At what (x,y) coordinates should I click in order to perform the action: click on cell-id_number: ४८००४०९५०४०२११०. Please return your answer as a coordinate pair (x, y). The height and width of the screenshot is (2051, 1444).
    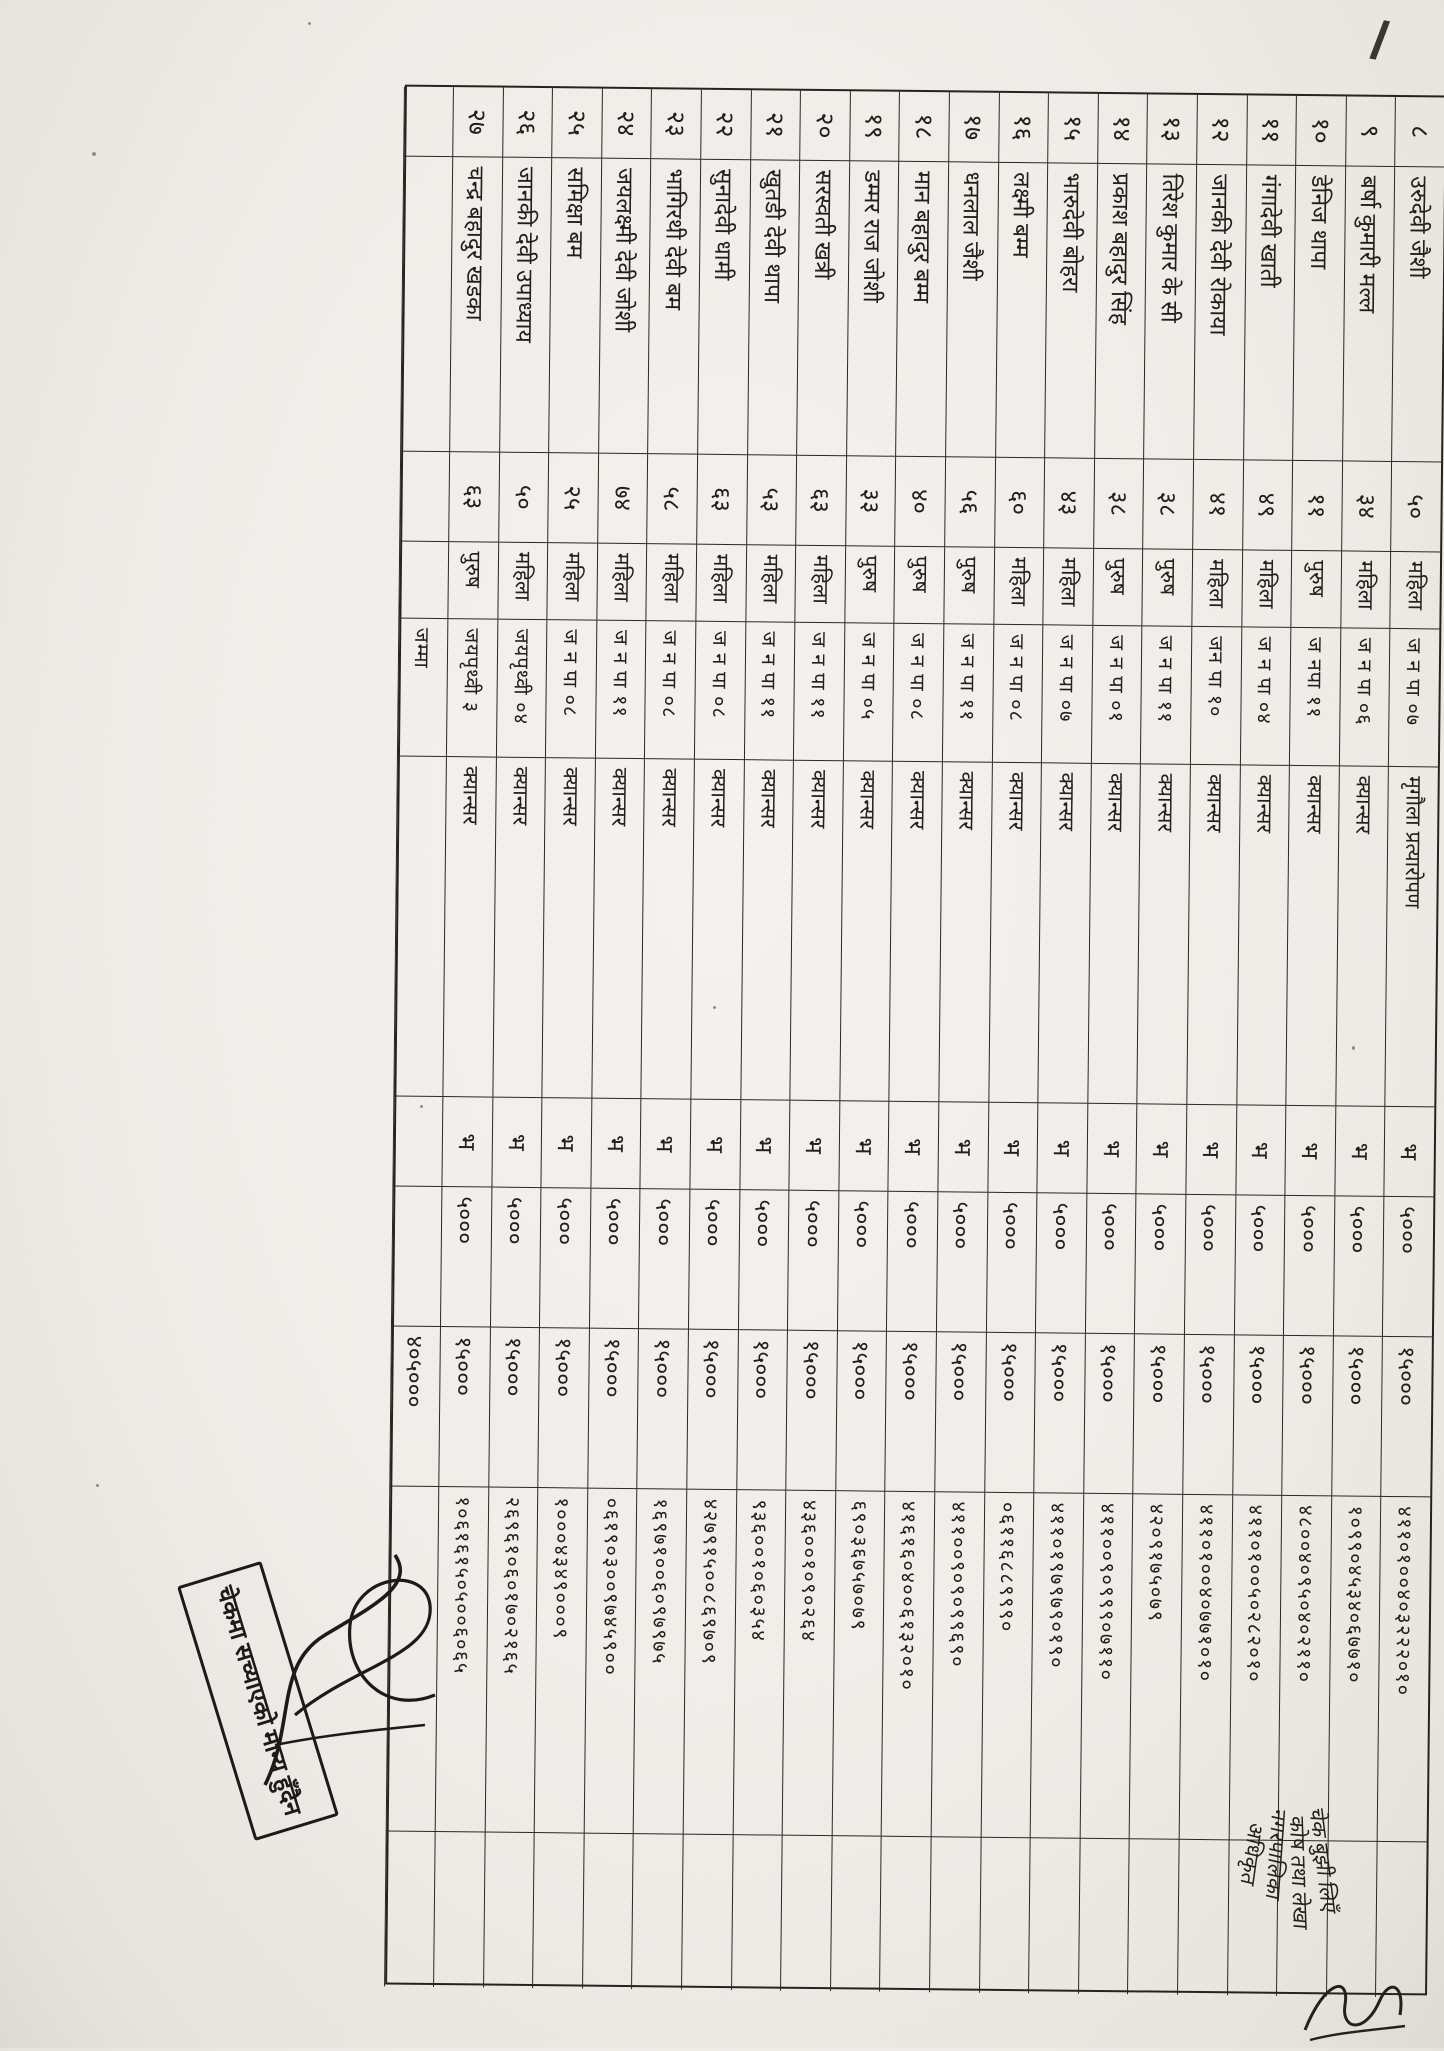
    Looking at the image, I should click on (1304, 1668).